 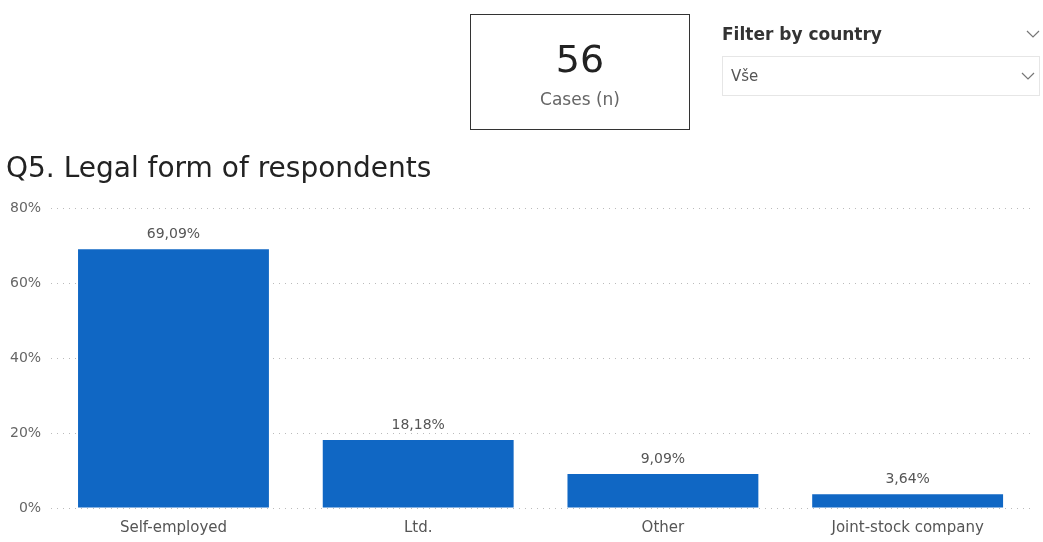 What do you see at coordinates (802, 34) in the screenshot?
I see `text: Filter by country` at bounding box center [802, 34].